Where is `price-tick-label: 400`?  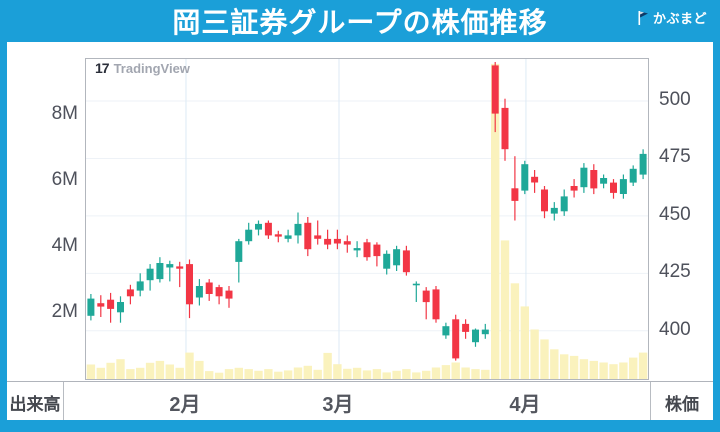
price-tick-label: 400 is located at coordinates (675, 329).